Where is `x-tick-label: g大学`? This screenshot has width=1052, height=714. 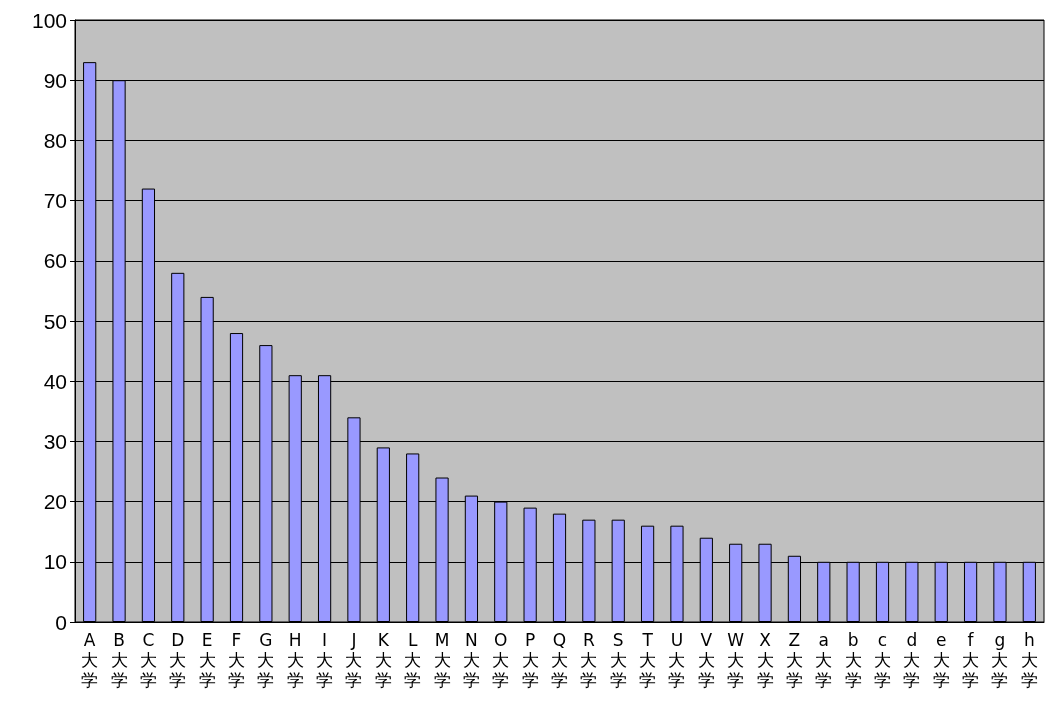 x-tick-label: g大学 is located at coordinates (1000, 660).